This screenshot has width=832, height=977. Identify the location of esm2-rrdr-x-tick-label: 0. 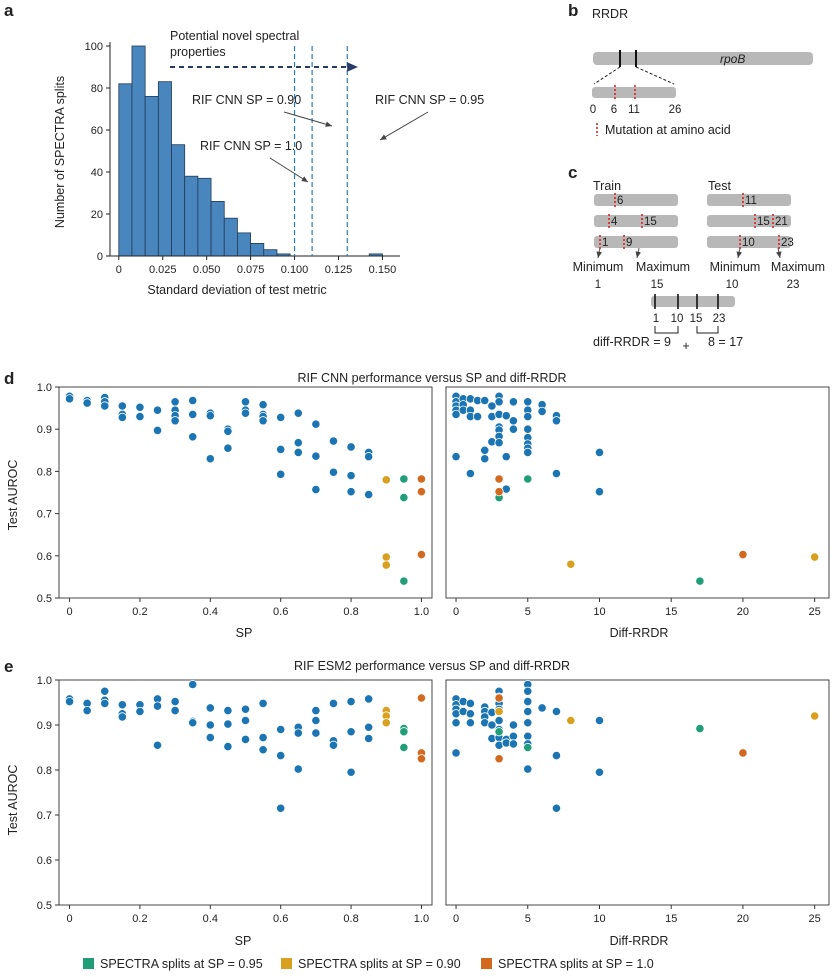
(456, 919).